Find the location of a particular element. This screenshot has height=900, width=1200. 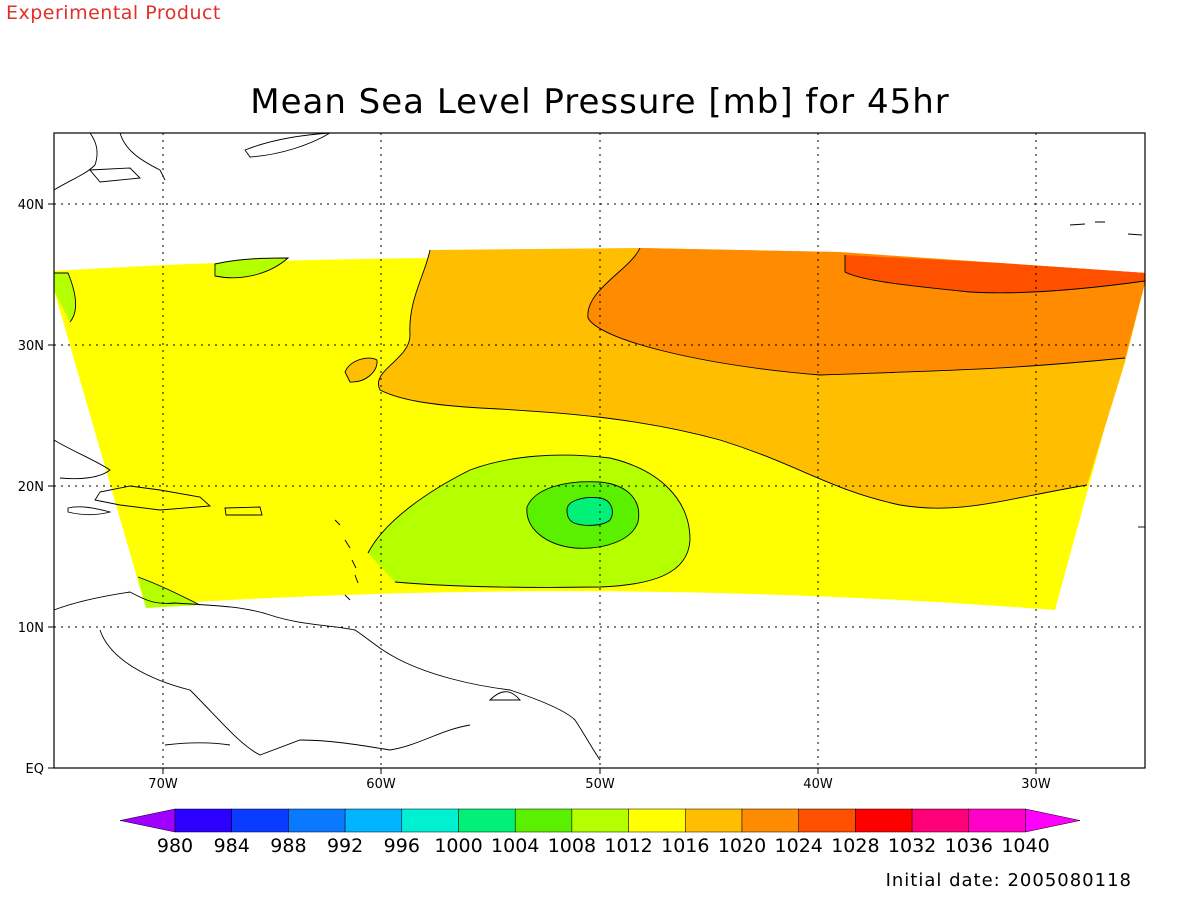

band-patch-nw is located at coordinates (251, 268).